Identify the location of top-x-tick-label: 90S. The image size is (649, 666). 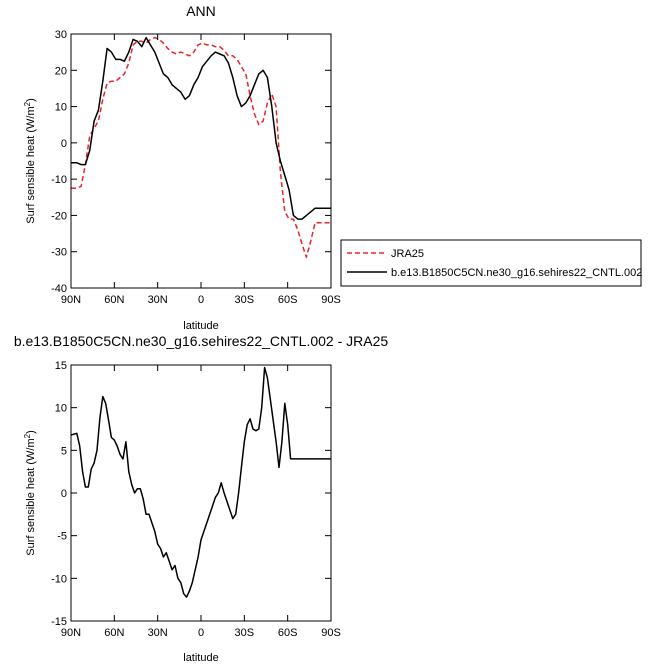
(331, 300).